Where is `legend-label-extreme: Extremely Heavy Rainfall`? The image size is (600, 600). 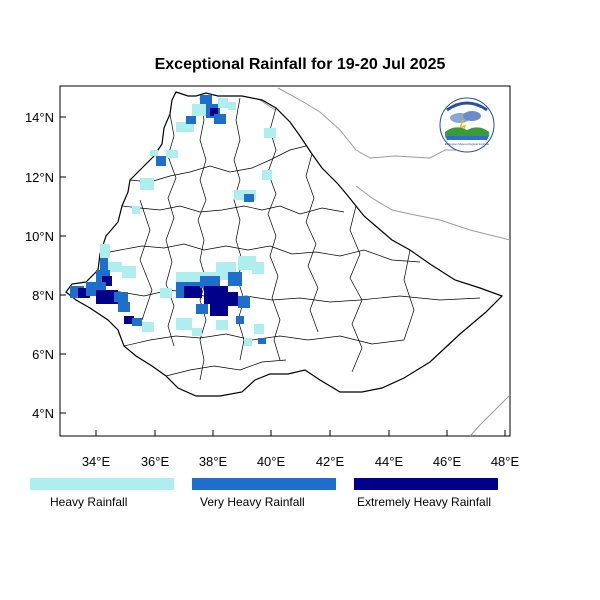 legend-label-extreme: Extremely Heavy Rainfall is located at coordinates (424, 502).